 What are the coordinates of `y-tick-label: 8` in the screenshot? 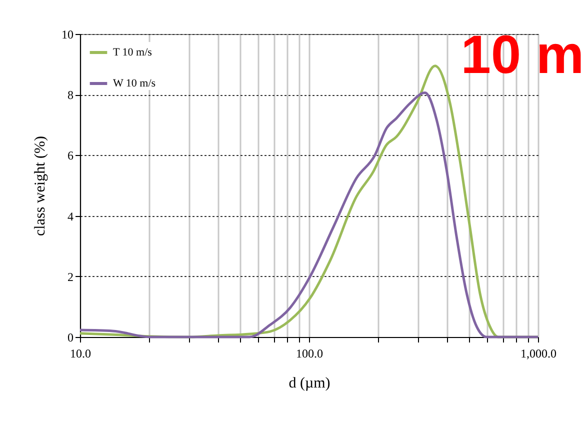 It's located at (71, 95).